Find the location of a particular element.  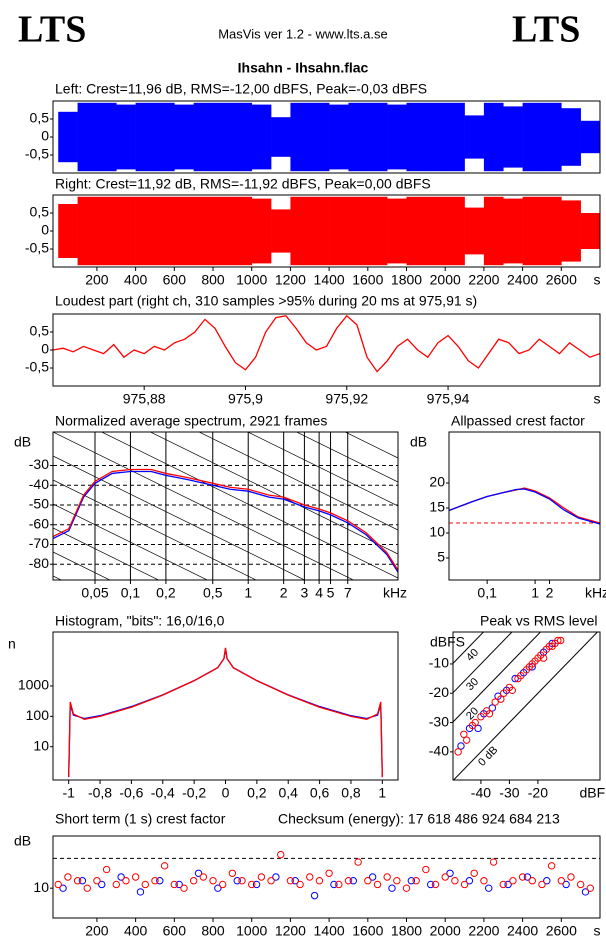

x-axis-label: s is located at coordinates (597, 399).